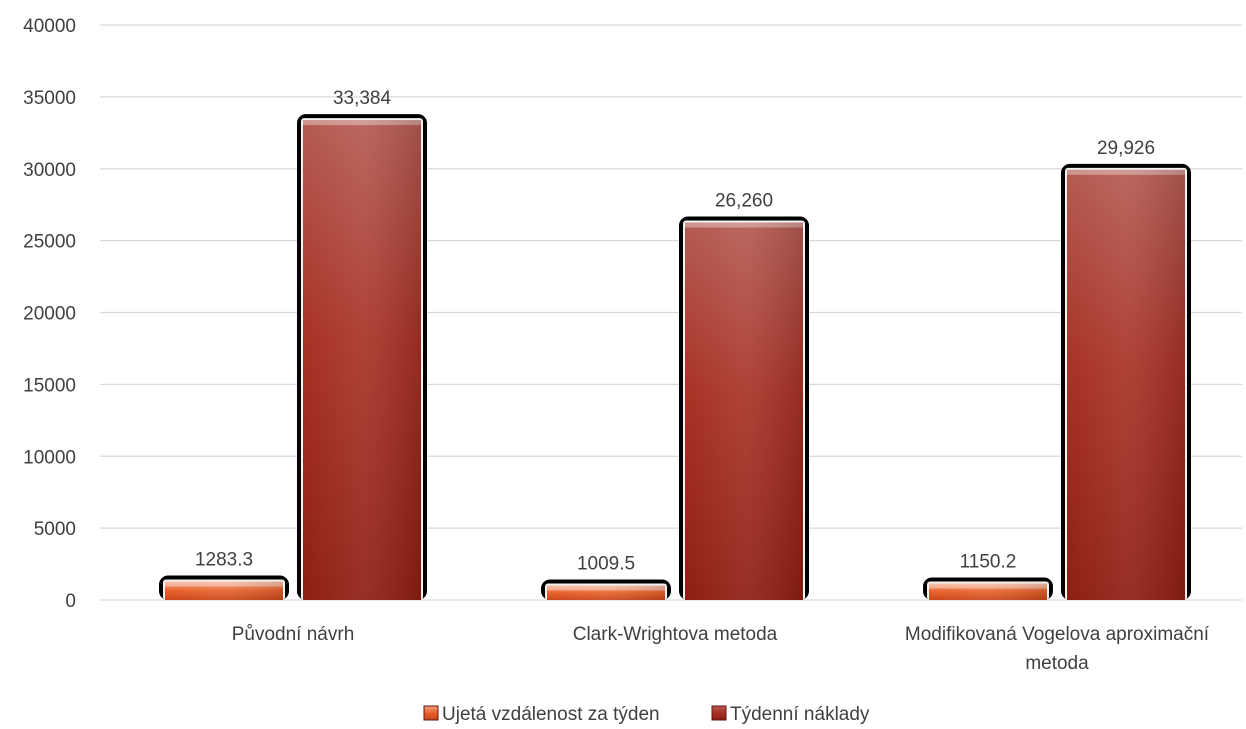 The image size is (1246, 729). What do you see at coordinates (362, 98) in the screenshot?
I see `data-label: 33,384` at bounding box center [362, 98].